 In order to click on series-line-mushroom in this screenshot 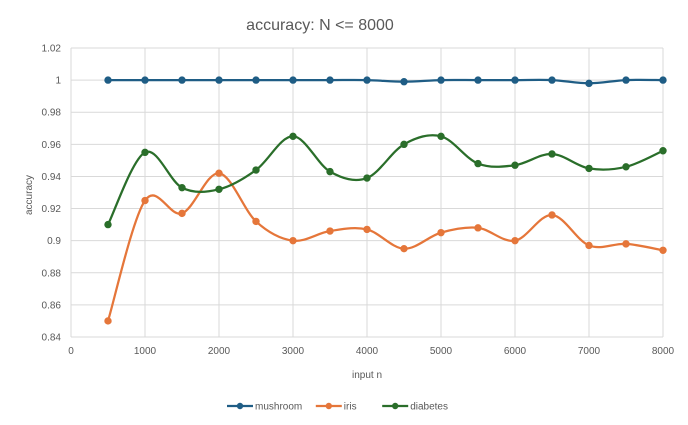, I will do `click(385, 81)`.